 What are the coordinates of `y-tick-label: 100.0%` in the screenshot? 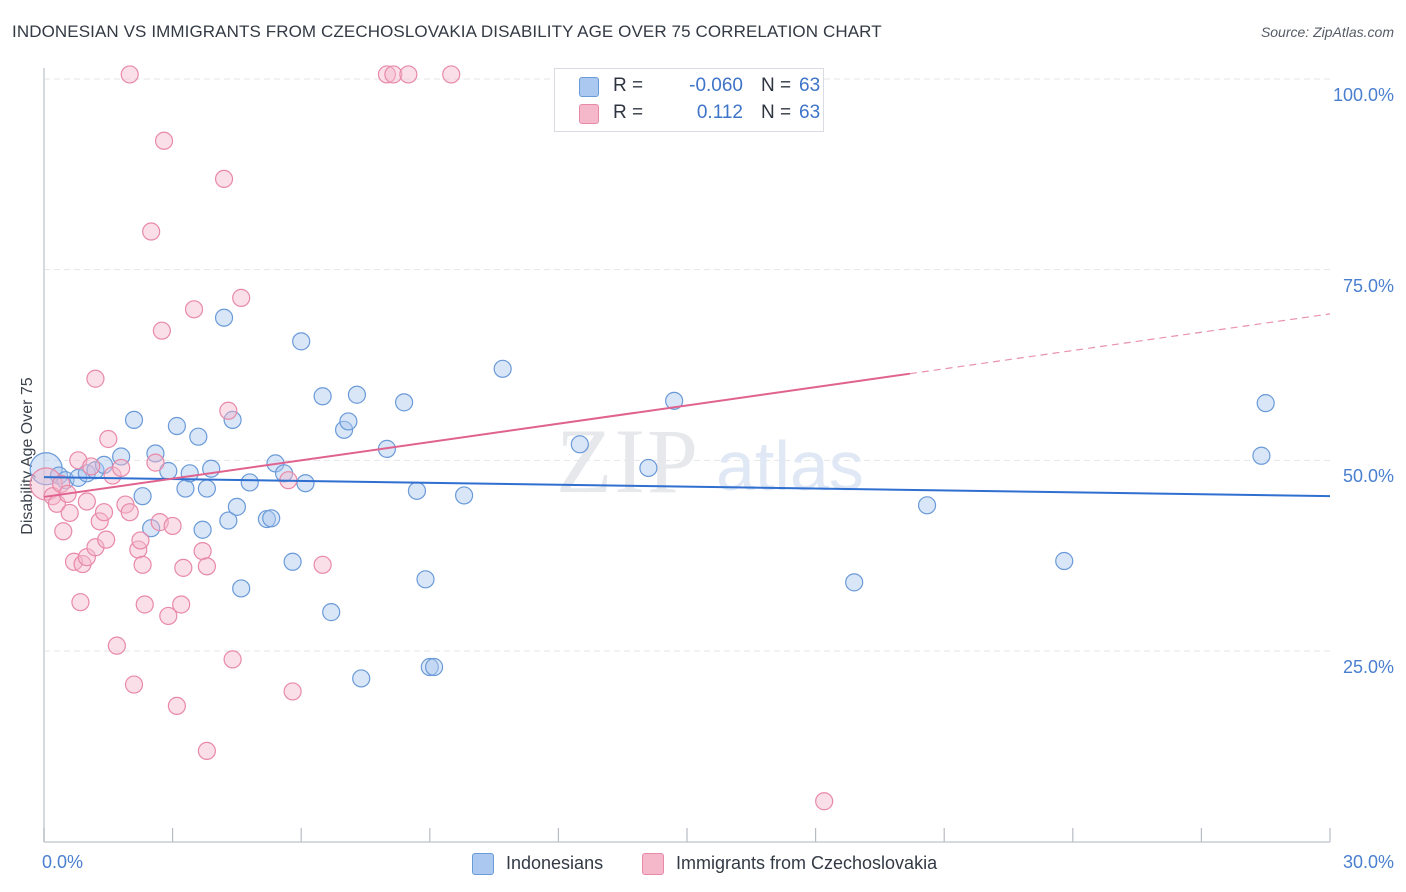 It's located at (1363, 95).